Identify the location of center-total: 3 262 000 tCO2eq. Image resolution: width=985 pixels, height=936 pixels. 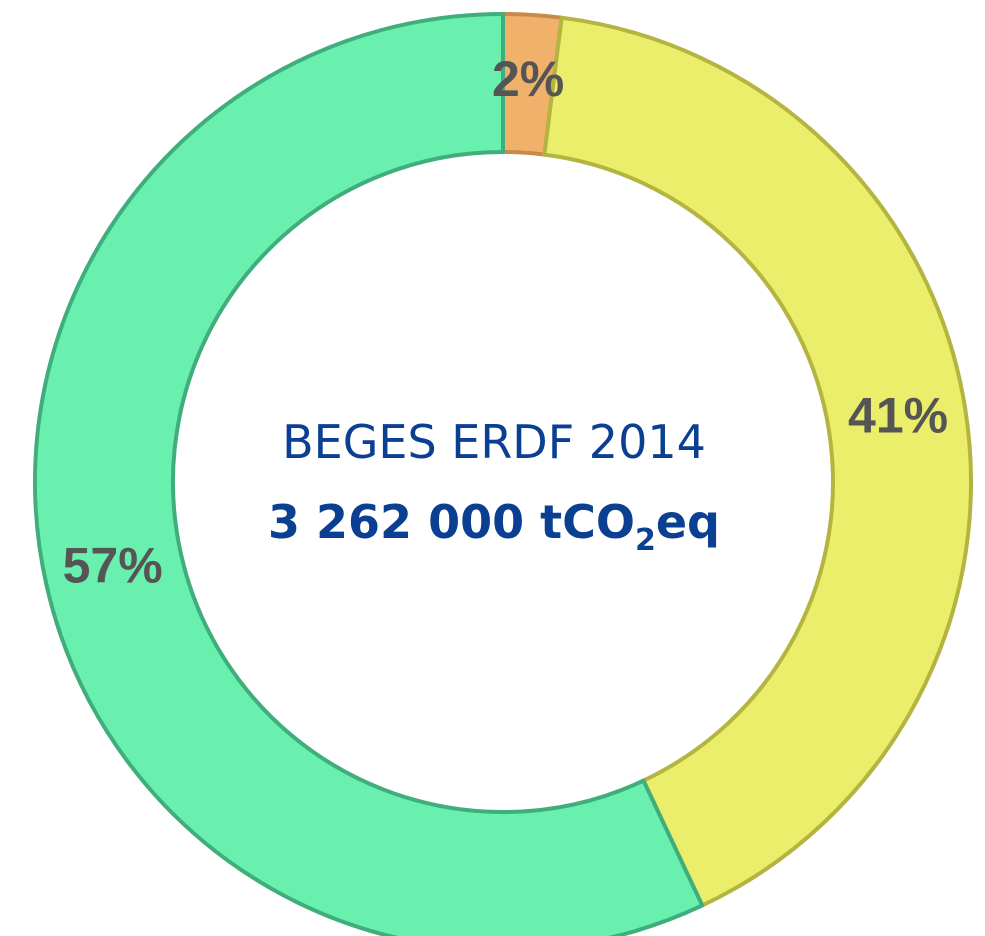
(494, 526).